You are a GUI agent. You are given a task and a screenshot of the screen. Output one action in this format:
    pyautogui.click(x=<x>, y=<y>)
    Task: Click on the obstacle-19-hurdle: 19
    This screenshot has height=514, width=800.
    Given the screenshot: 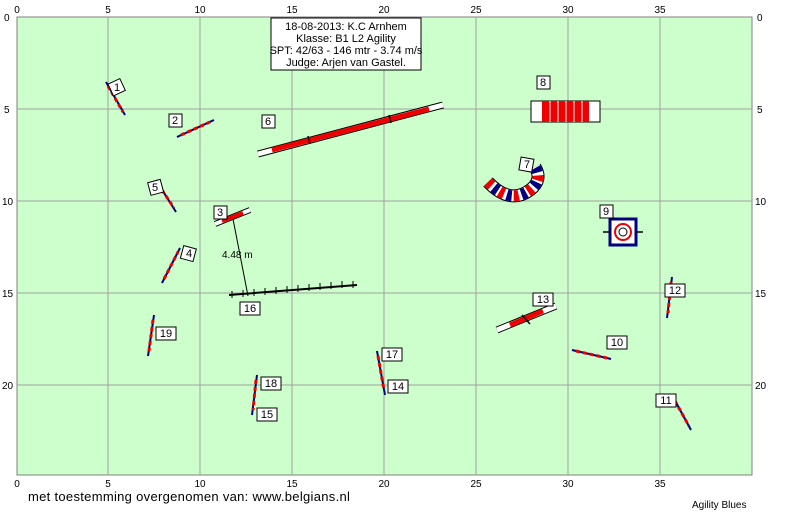 What is the action you would take?
    pyautogui.click(x=162, y=335)
    